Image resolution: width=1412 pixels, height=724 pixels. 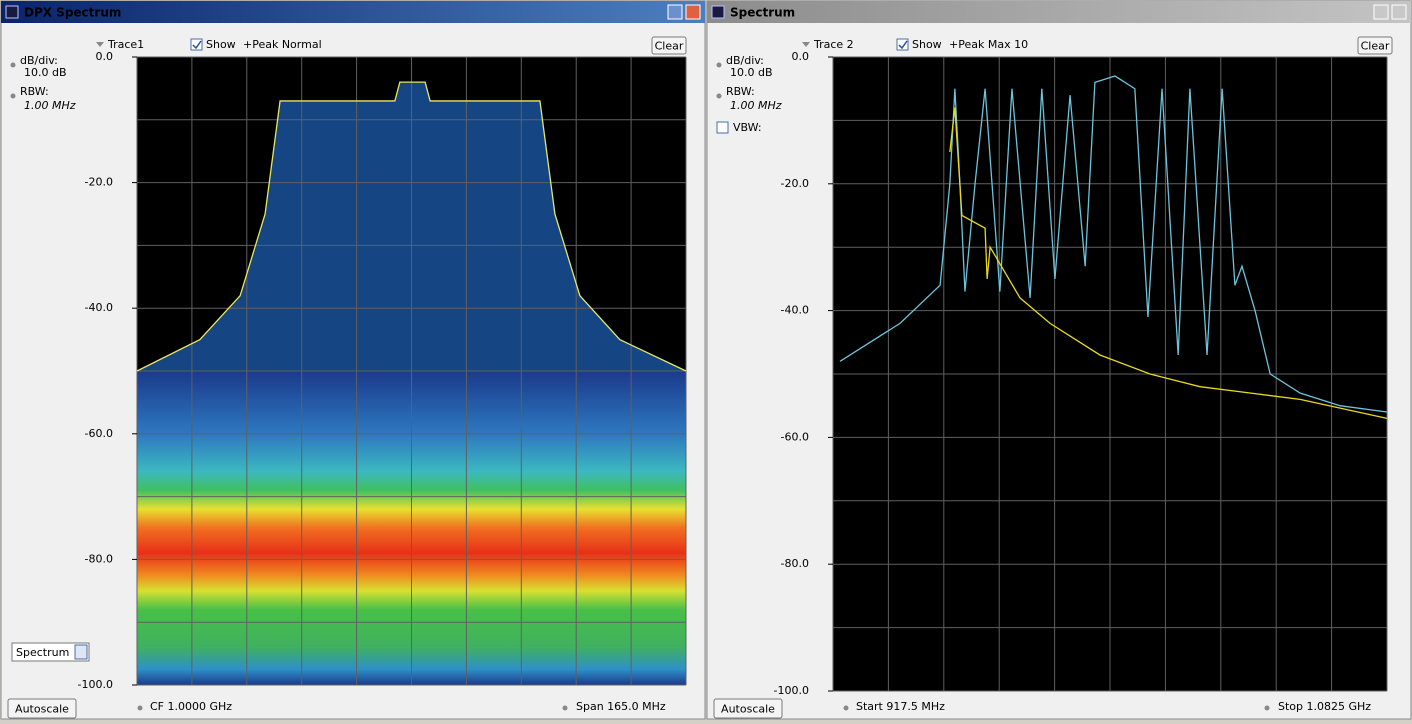 What do you see at coordinates (72, 13) in the screenshot?
I see `window-title: DPX Spectrum` at bounding box center [72, 13].